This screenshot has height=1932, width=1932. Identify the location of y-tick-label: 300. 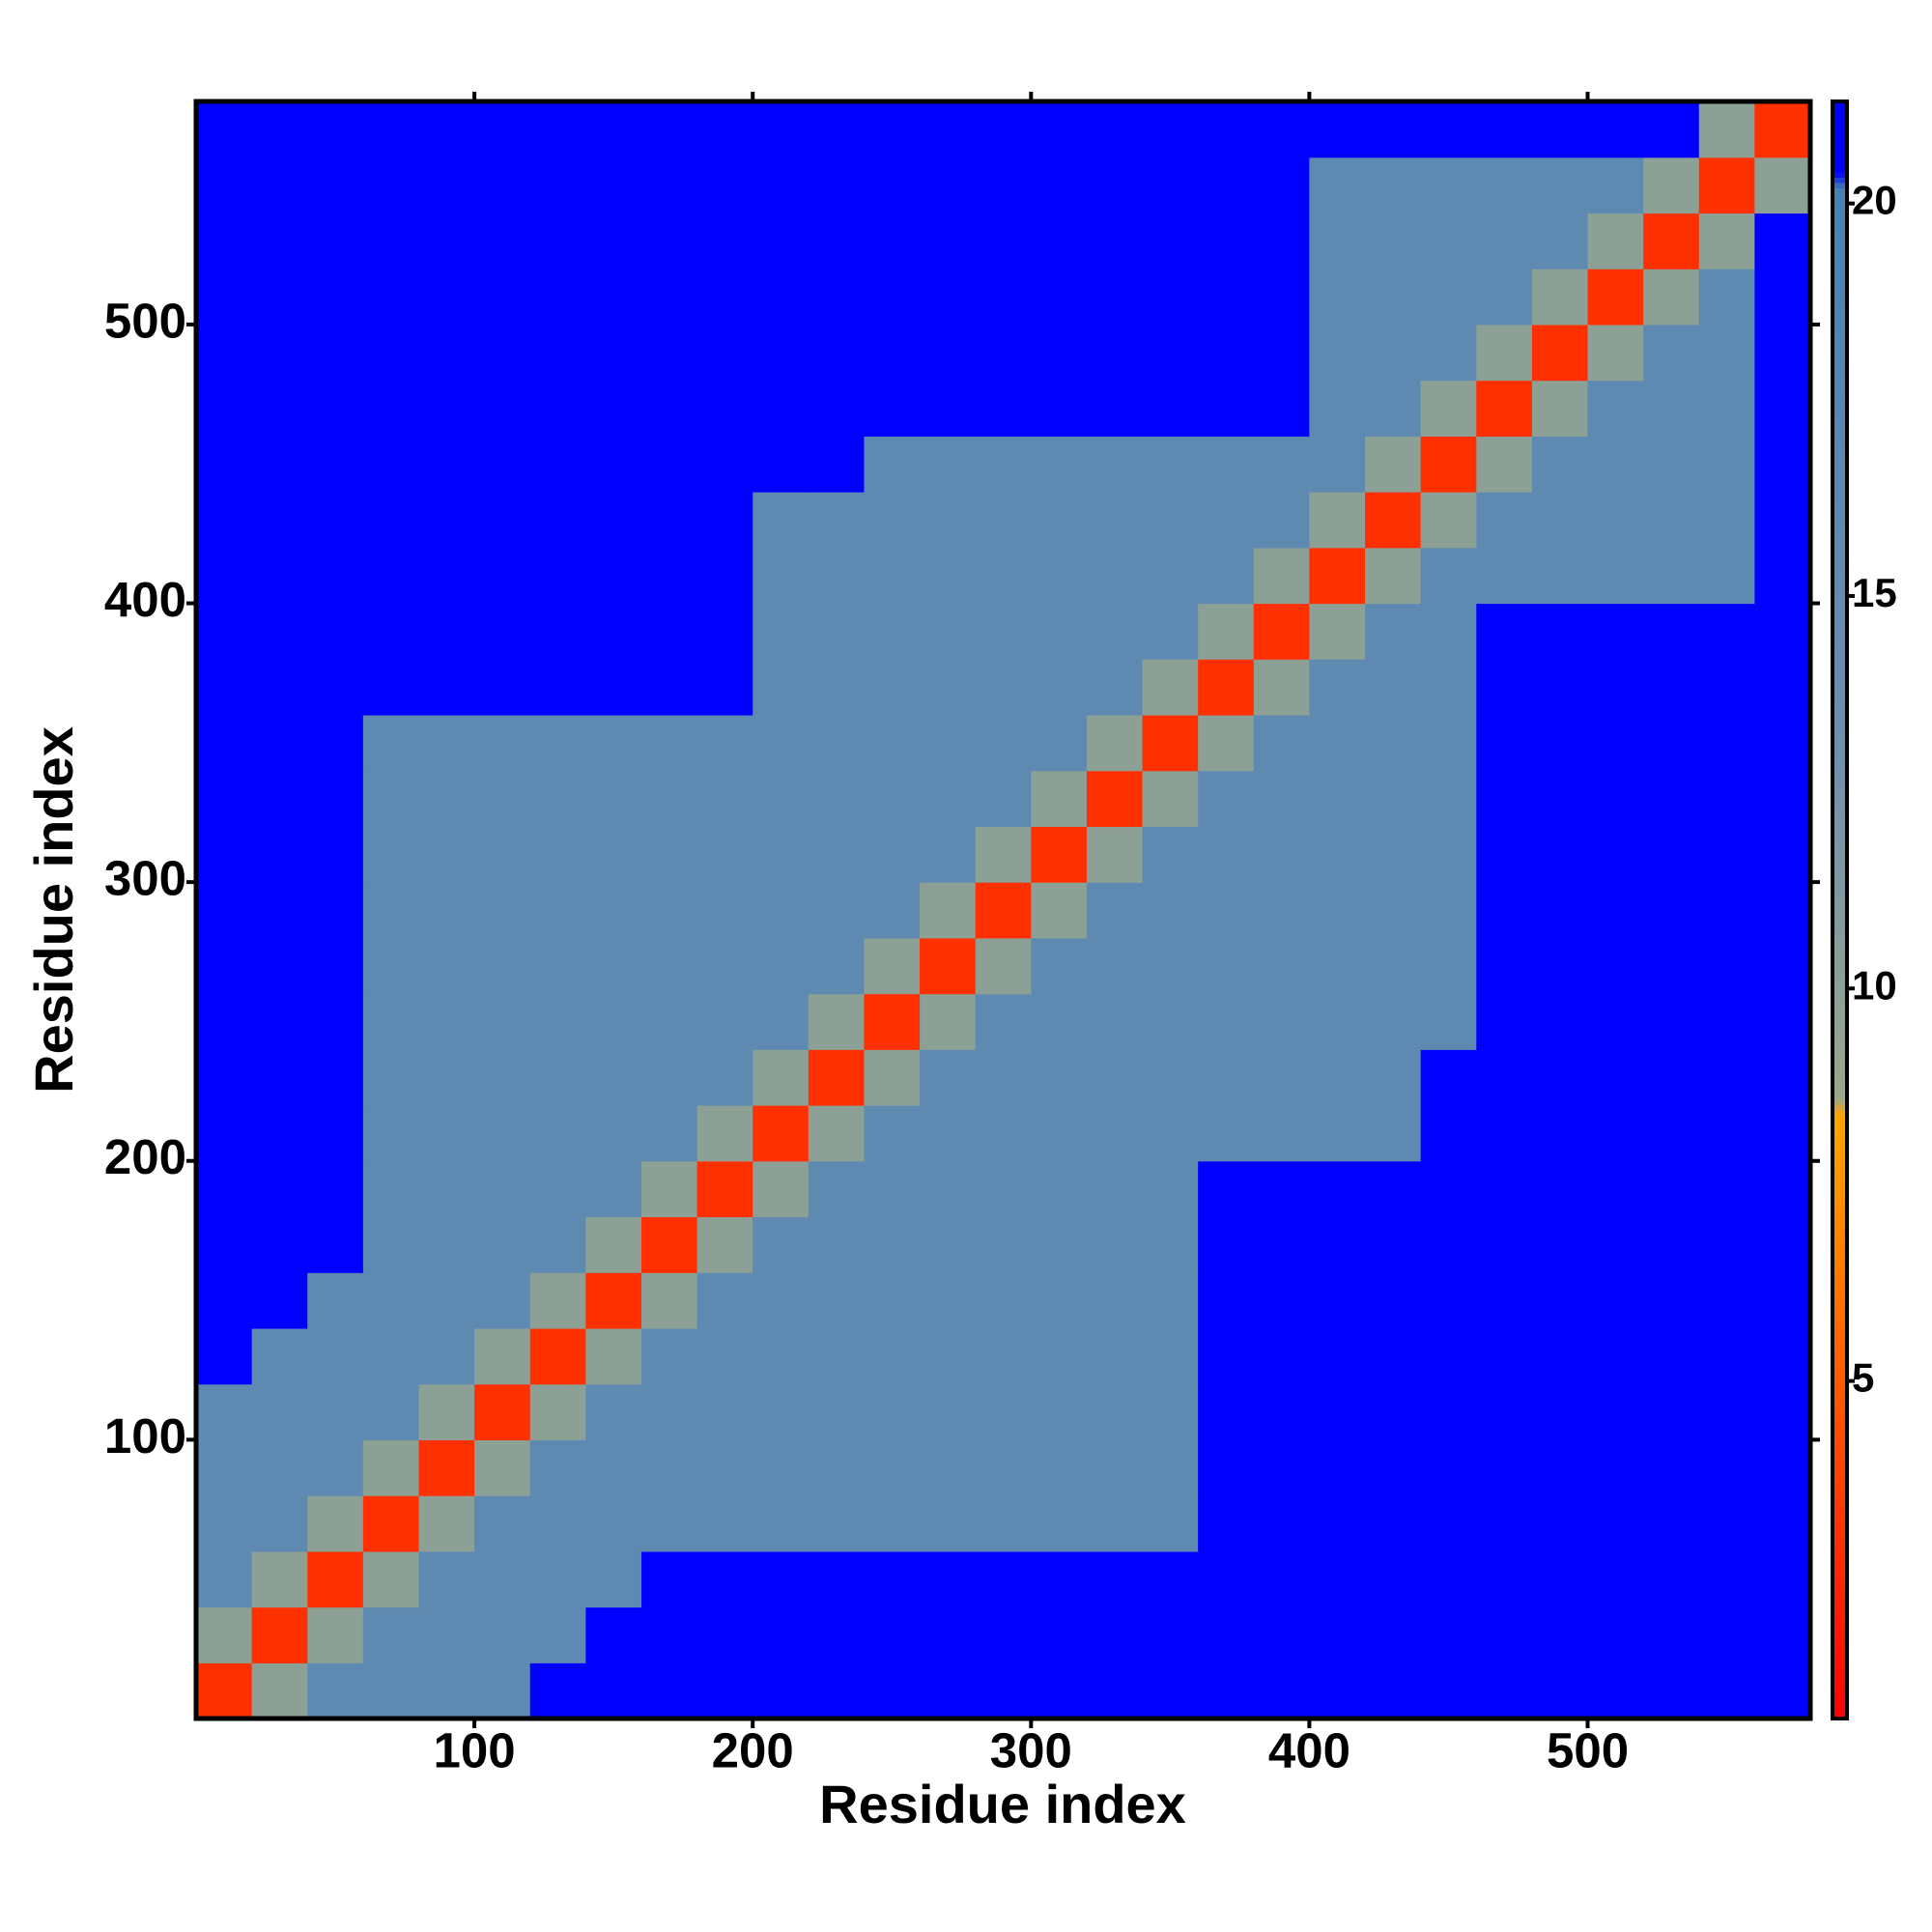
(145, 878).